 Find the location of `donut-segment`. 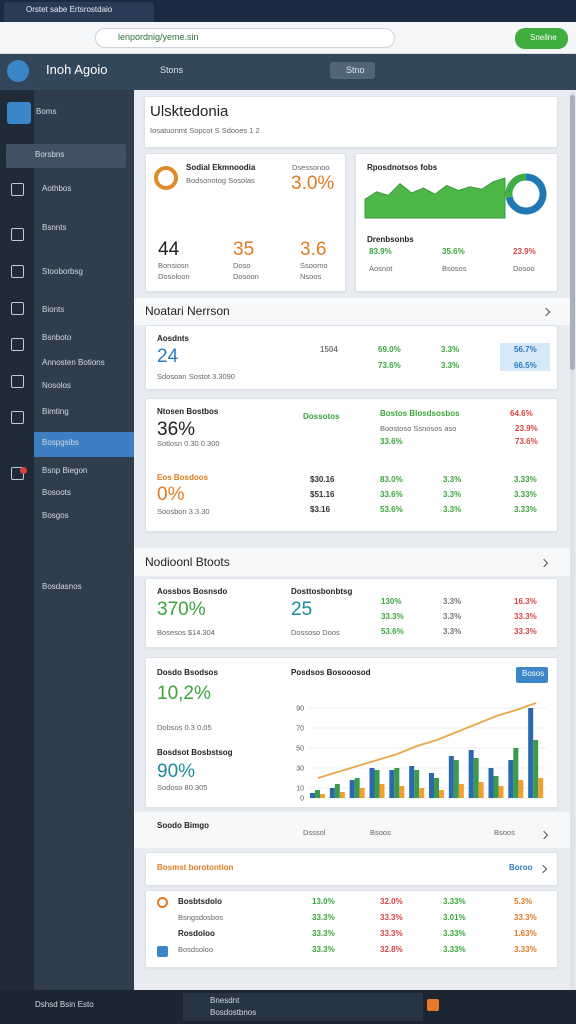

donut-segment is located at coordinates (526, 194).